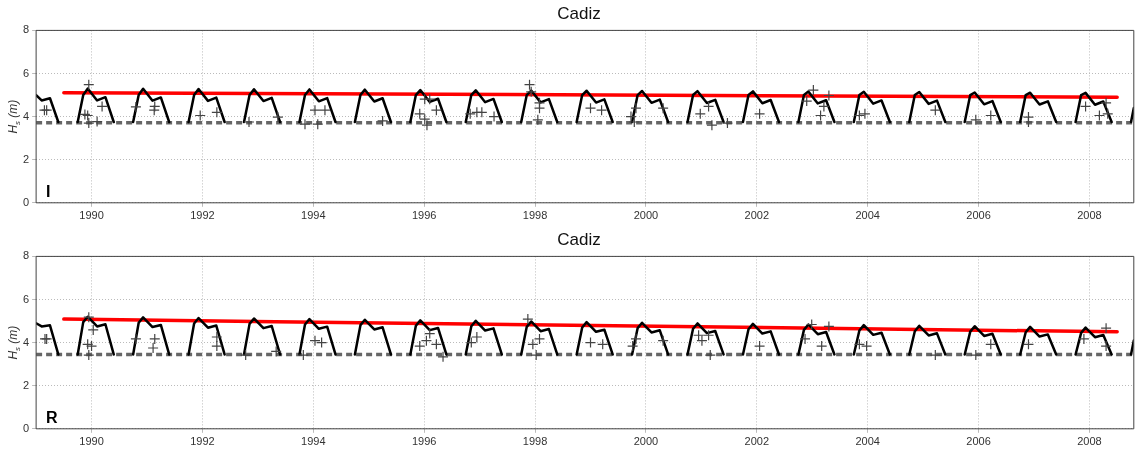 The image size is (1140, 452). I want to click on annotation: I, so click(48, 191).